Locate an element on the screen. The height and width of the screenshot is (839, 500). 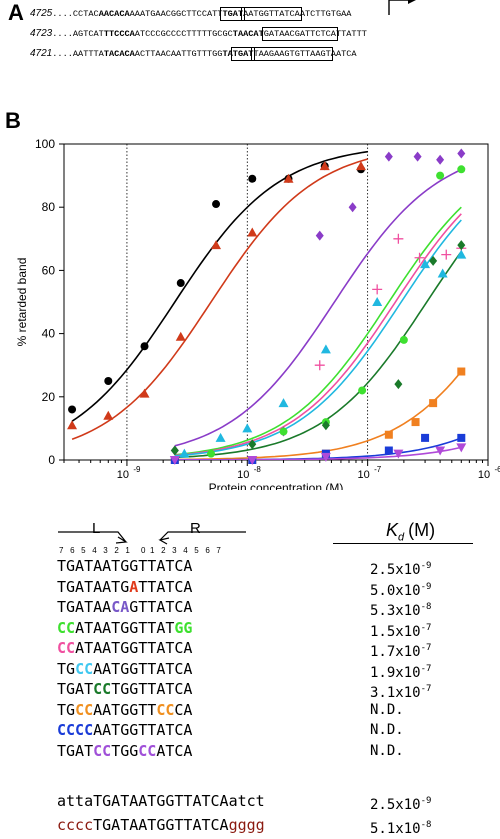
sequence-segment: TGATAATG is located at coordinates (93, 586).